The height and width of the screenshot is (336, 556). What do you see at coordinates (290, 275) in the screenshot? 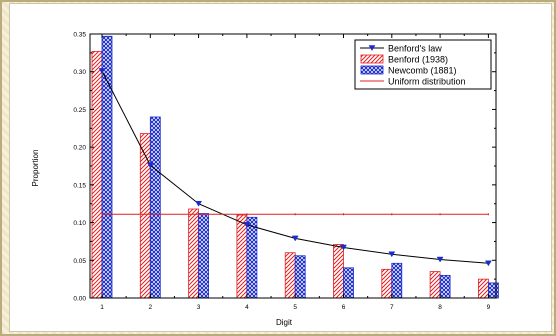
I see `bar-benford-1938--5` at bounding box center [290, 275].